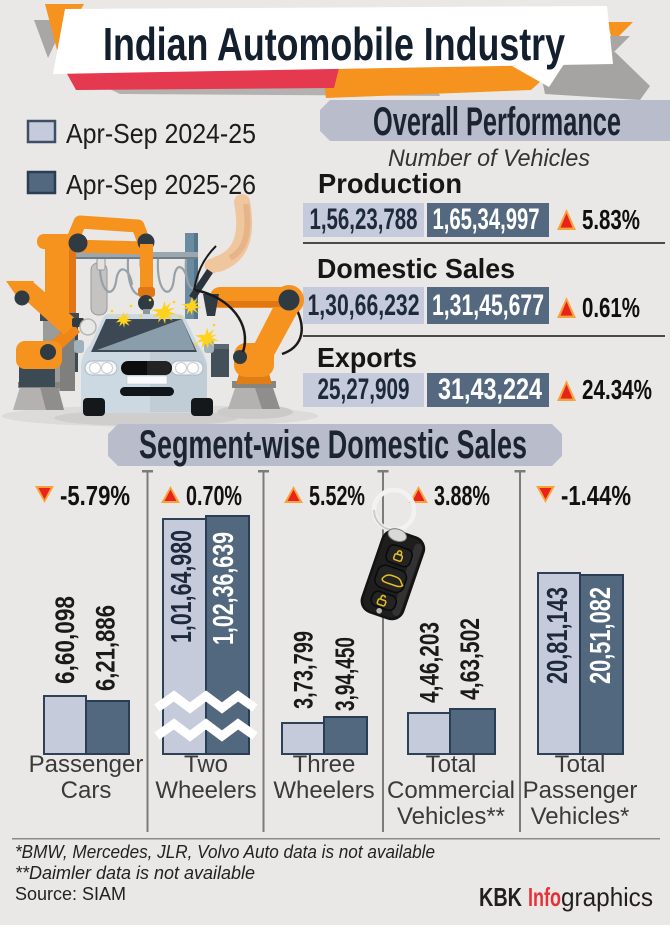 The height and width of the screenshot is (925, 670). What do you see at coordinates (486, 219) in the screenshot?
I see `svg-text: 1,65,34,997` at bounding box center [486, 219].